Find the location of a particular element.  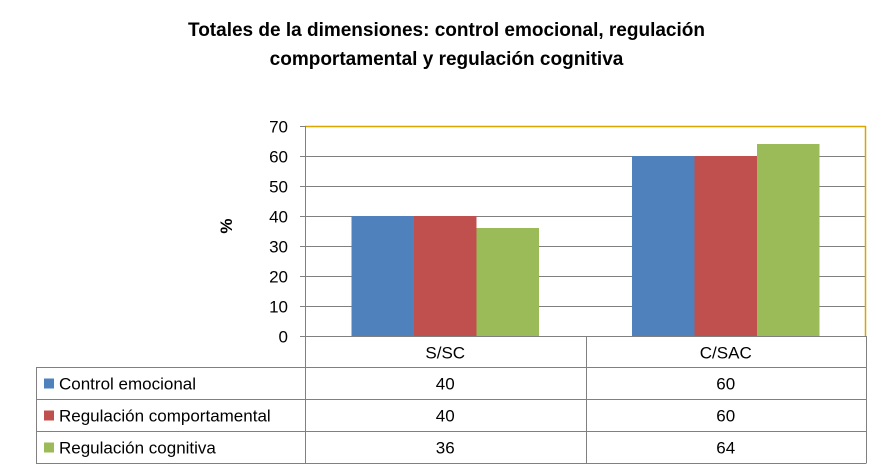

y-tick-label: 30 is located at coordinates (278, 247).